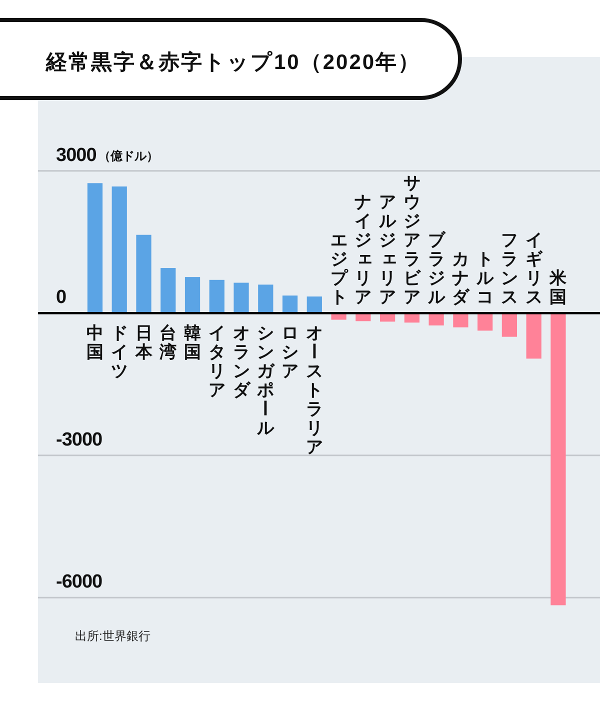 The width and height of the screenshot is (600, 703). Describe the element at coordinates (388, 249) in the screenshot. I see `category: アルジェリア` at that location.